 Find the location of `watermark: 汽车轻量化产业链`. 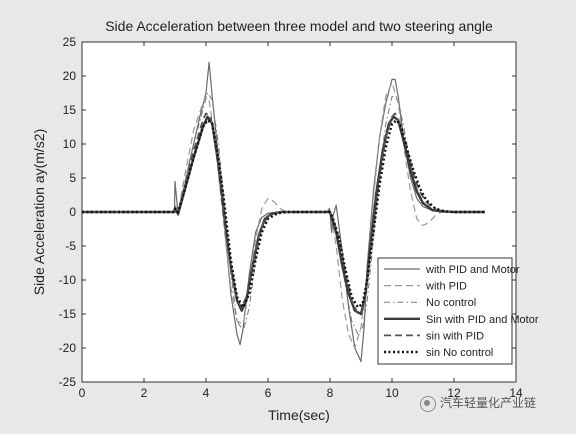

watermark: 汽车轻量化产业链 is located at coordinates (478, 403).